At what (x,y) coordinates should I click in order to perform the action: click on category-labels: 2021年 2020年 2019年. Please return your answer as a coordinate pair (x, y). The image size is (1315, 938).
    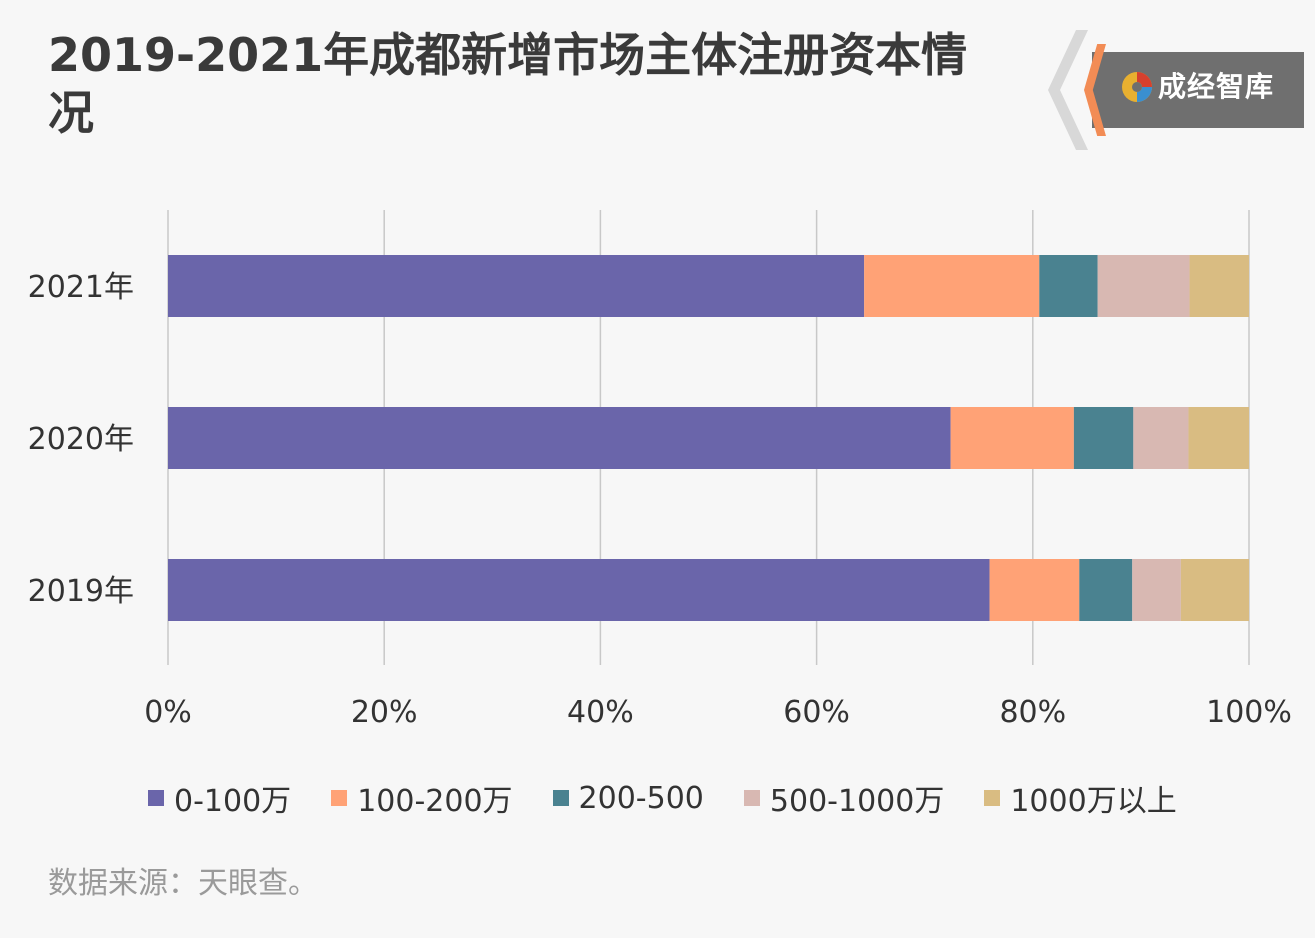
    Looking at the image, I should click on (81, 439).